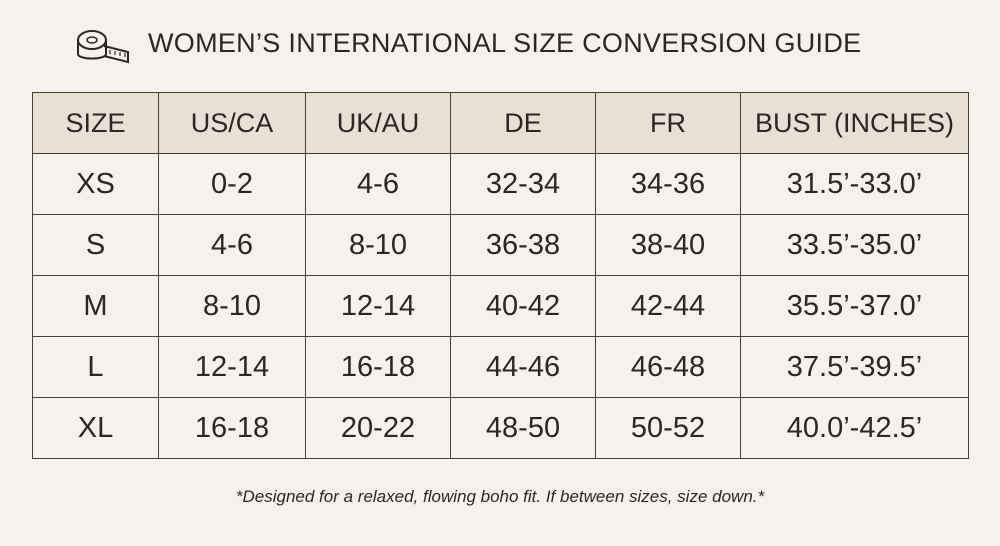 The image size is (1000, 546). I want to click on table-cell: M, so click(95, 306).